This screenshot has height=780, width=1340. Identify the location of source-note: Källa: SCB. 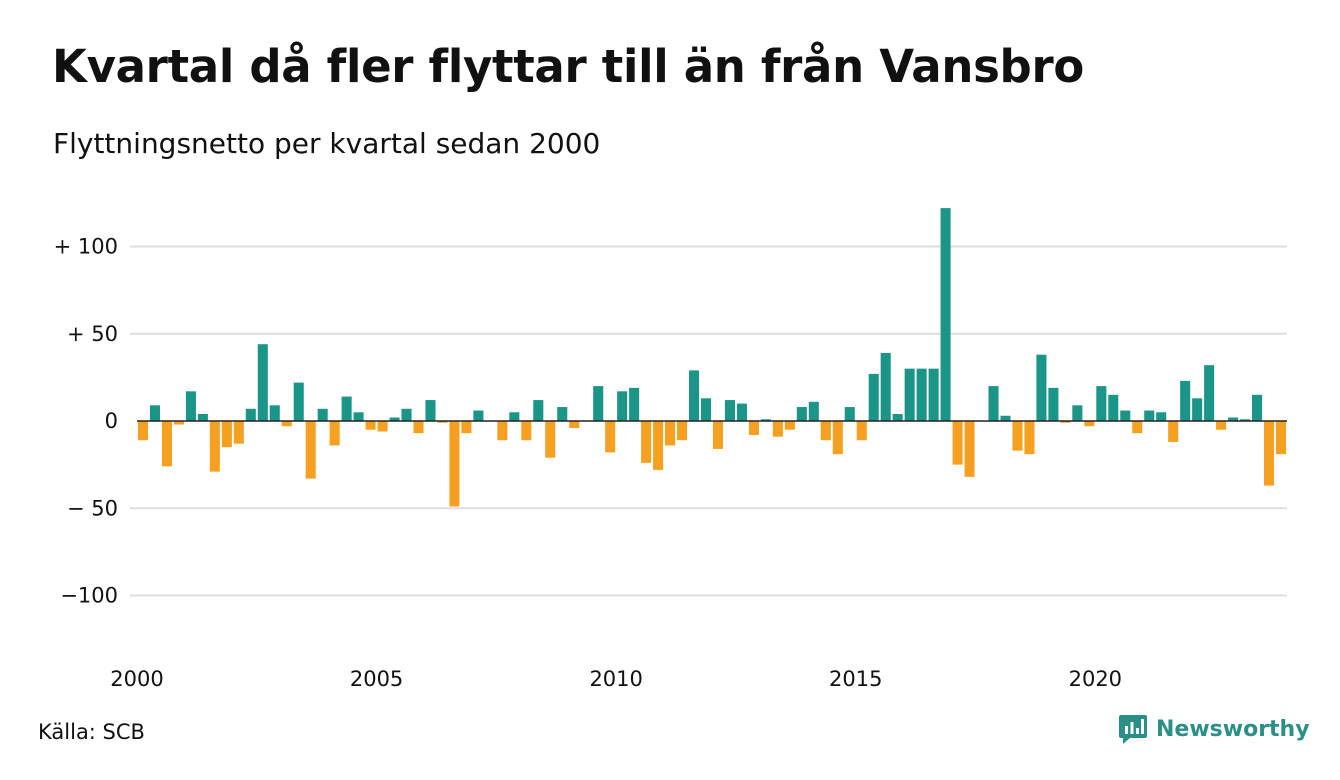
(91, 732).